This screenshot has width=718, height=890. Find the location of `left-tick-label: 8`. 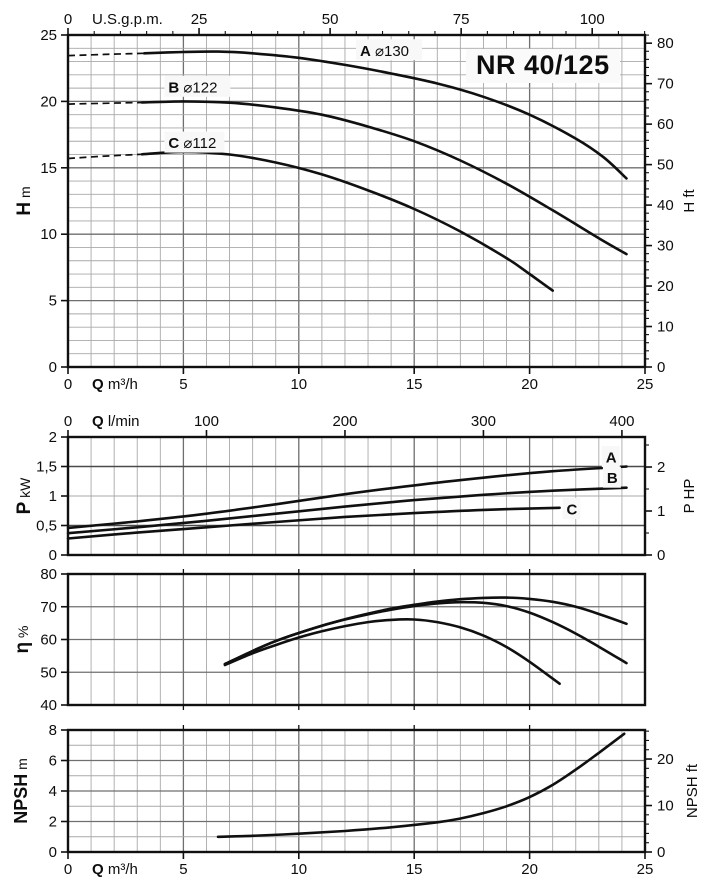

left-tick-label: 8 is located at coordinates (53, 730).